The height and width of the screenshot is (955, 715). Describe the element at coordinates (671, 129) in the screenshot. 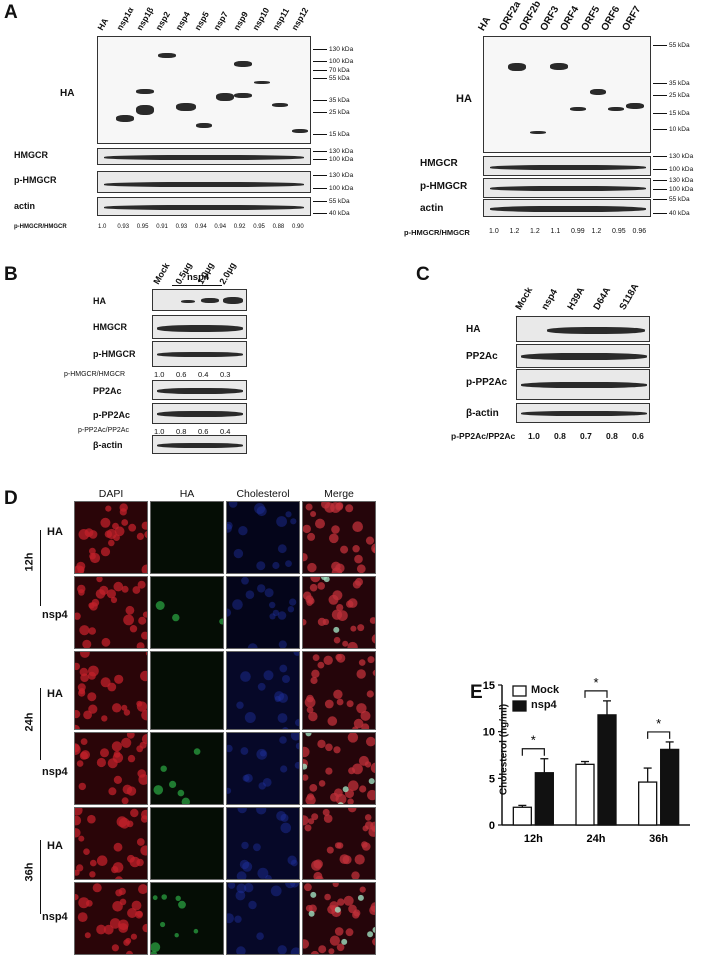

I see `marker-10: 10 kDa` at that location.